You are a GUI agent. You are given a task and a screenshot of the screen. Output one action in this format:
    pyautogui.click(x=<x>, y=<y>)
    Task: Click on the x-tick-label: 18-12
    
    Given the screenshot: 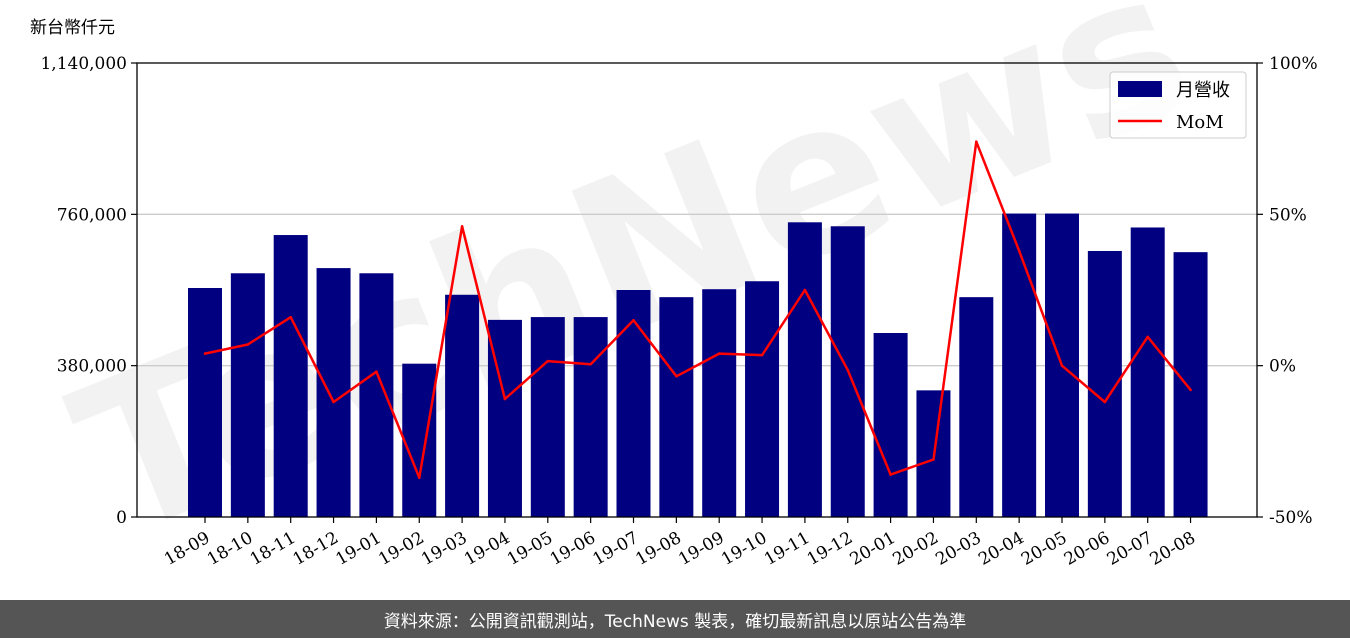 What is the action you would take?
    pyautogui.click(x=316, y=549)
    